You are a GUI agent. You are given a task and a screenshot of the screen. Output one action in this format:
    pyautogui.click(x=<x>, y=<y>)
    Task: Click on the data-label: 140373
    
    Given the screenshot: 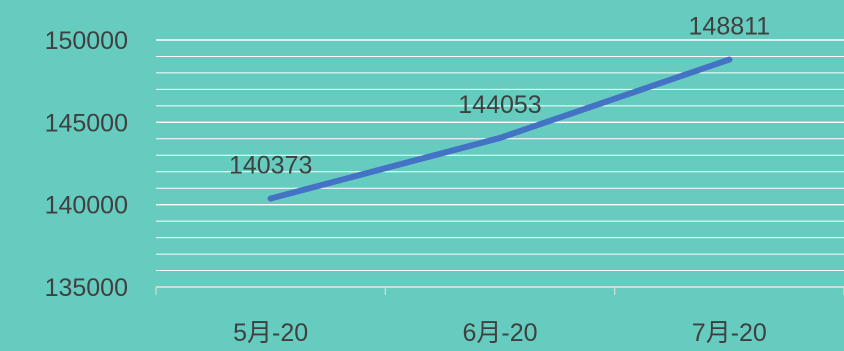 What is the action you would take?
    pyautogui.click(x=270, y=166)
    